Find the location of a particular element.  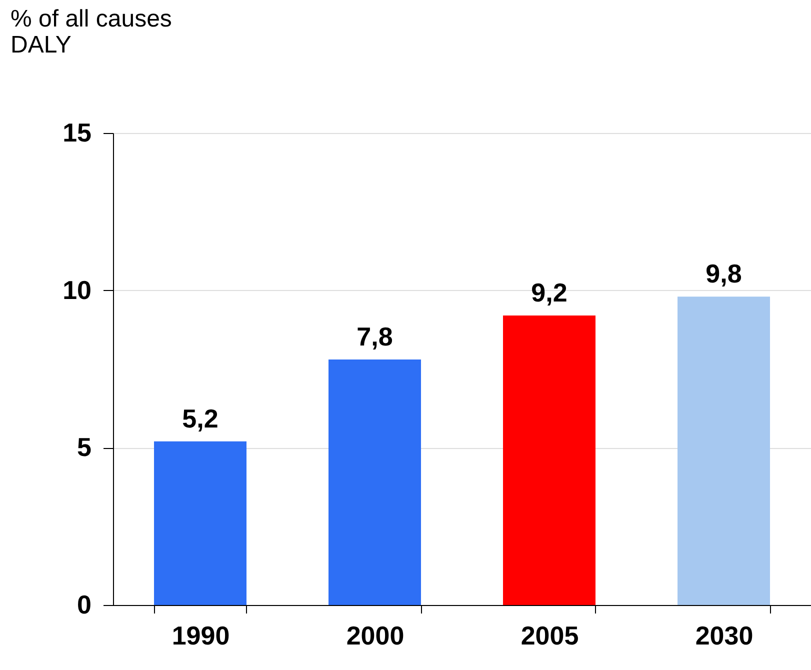

x-tick-label: 2030 is located at coordinates (724, 635).